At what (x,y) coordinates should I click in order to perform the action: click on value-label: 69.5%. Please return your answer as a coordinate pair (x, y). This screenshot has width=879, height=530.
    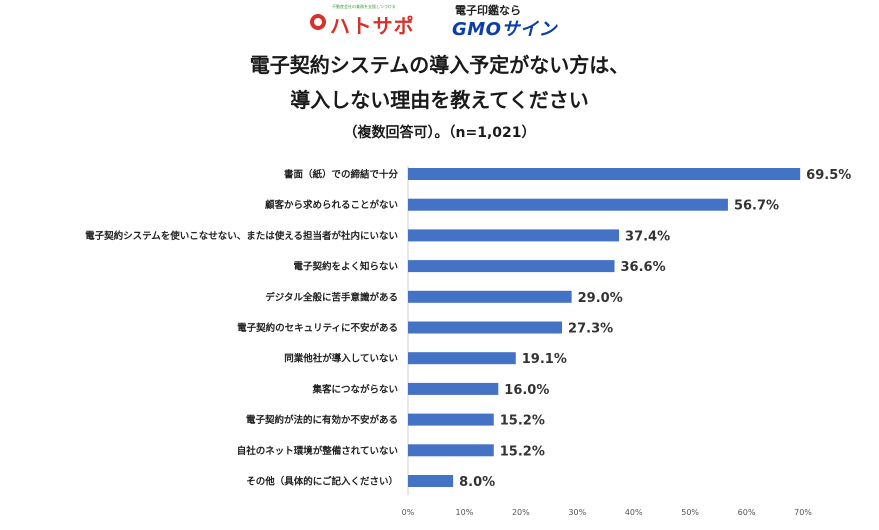
    Looking at the image, I should click on (828, 175).